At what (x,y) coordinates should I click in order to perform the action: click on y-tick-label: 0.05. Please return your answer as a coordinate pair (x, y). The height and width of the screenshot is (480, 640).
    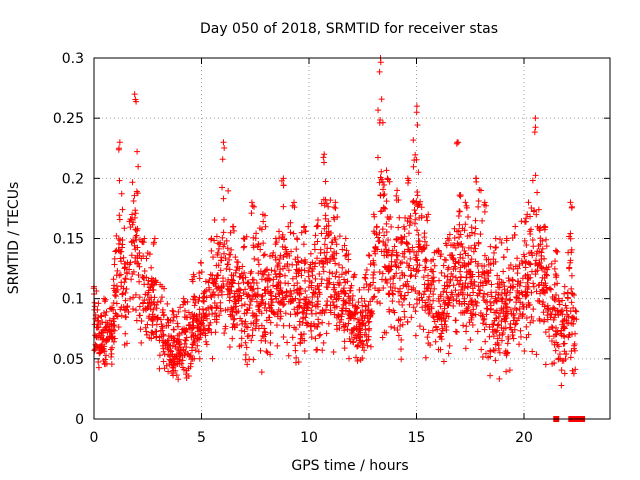
    Looking at the image, I should click on (68, 360).